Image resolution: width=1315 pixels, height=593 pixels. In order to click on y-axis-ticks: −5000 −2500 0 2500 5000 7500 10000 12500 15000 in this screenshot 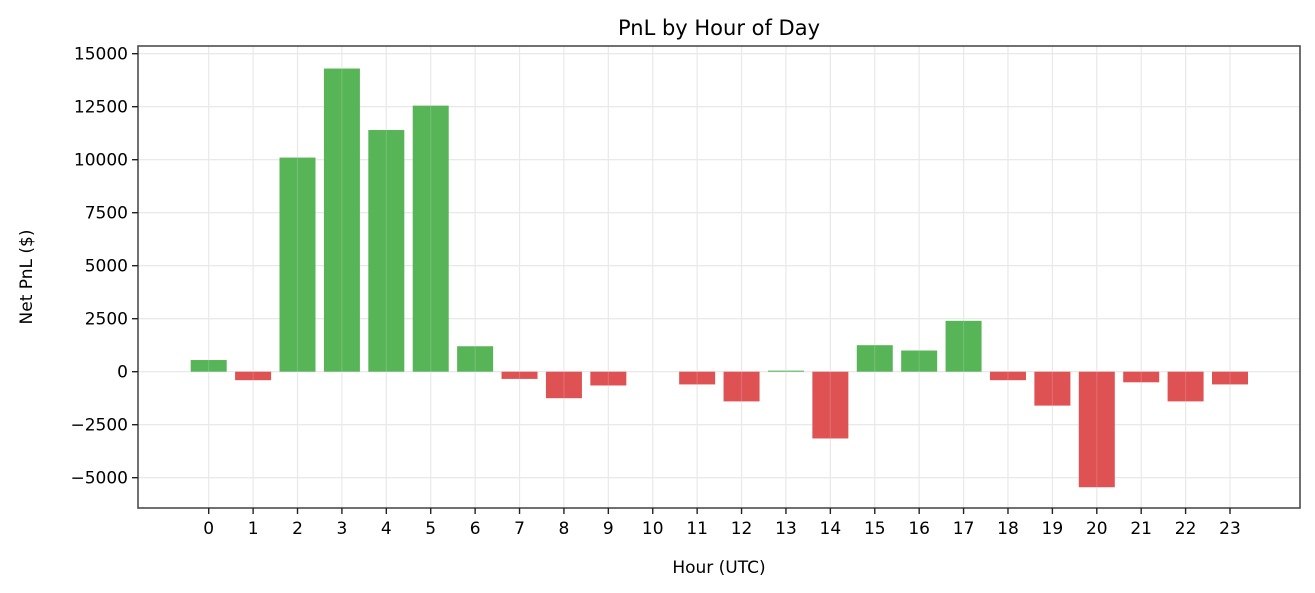, I will do `click(104, 267)`.